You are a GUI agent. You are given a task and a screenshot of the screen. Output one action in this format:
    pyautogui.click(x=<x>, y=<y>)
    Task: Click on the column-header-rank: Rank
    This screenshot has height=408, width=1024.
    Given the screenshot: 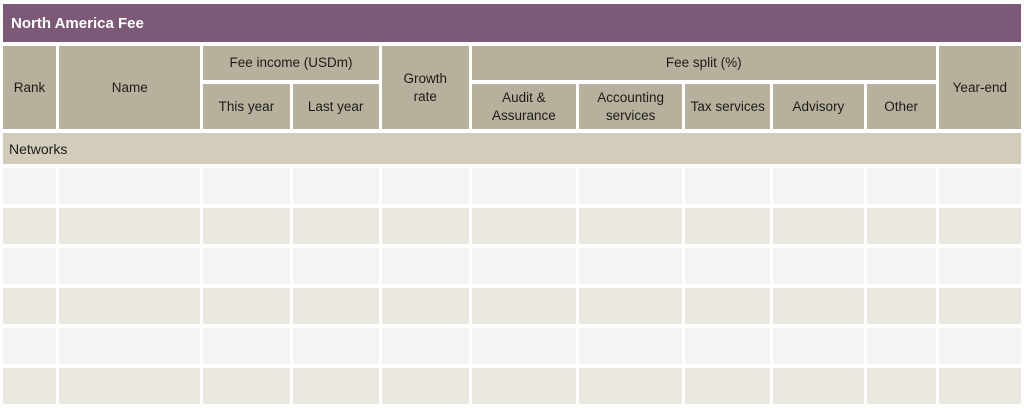 What is the action you would take?
    pyautogui.click(x=30, y=87)
    